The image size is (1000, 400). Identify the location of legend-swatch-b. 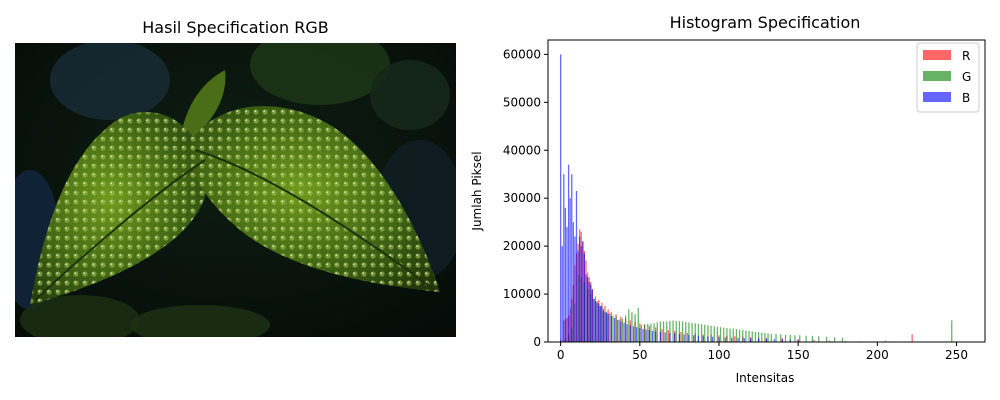
(937, 97).